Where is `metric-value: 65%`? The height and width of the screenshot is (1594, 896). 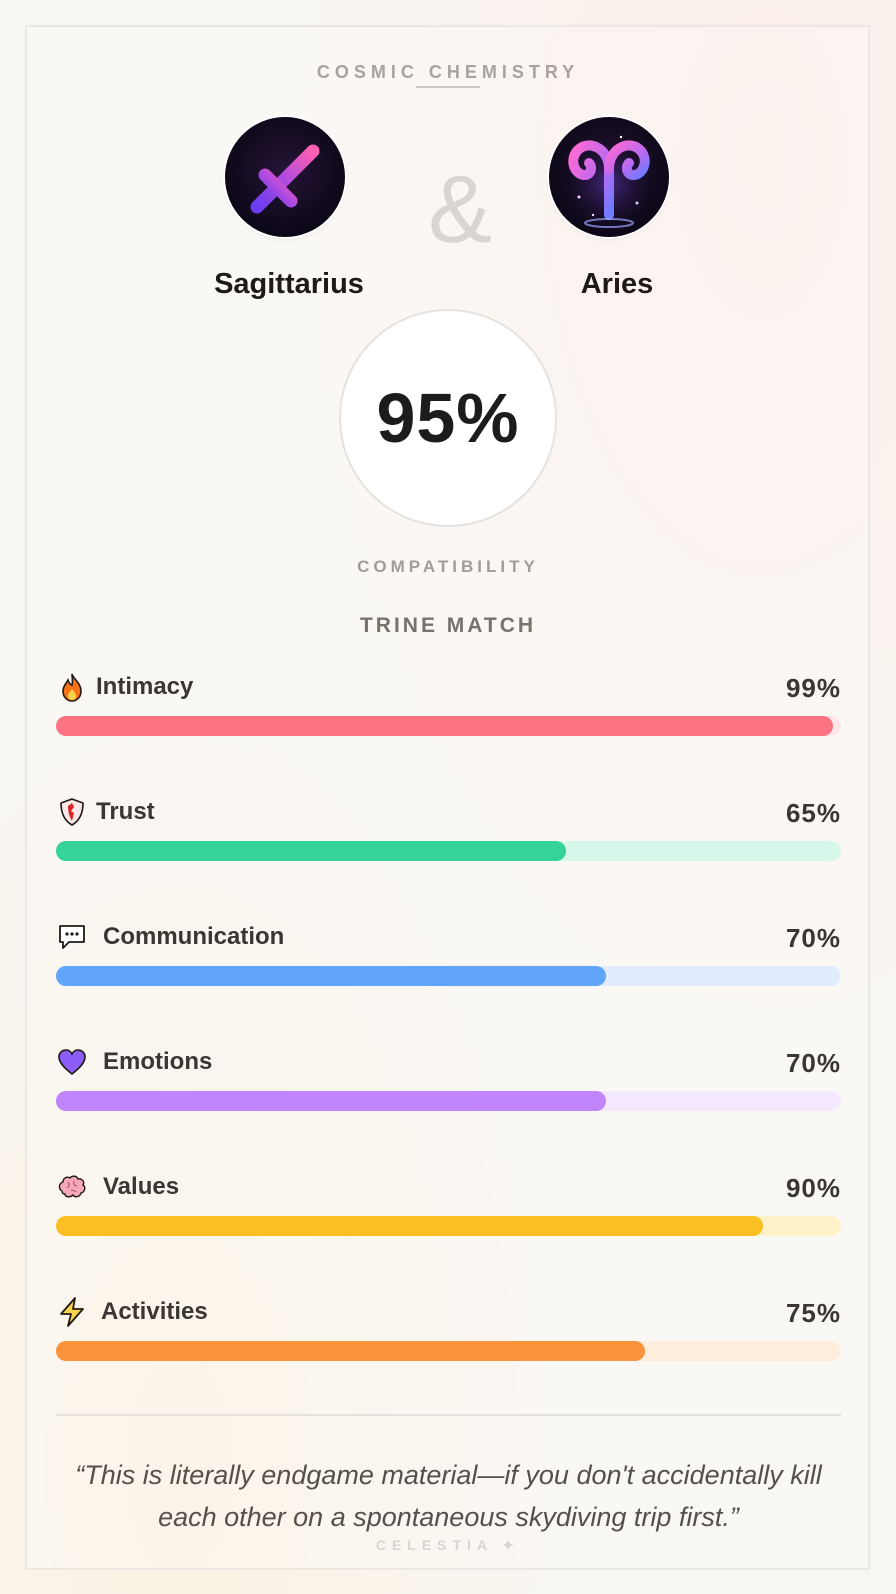
metric-value: 65% is located at coordinates (813, 813).